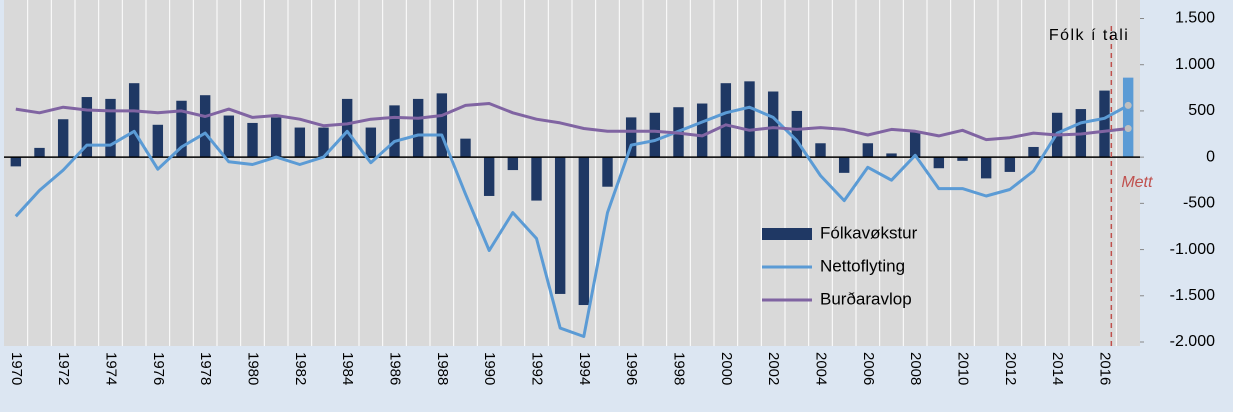 Image resolution: width=1233 pixels, height=412 pixels. Describe the element at coordinates (63, 368) in the screenshot. I see `x-tick-label: 1972` at that location.